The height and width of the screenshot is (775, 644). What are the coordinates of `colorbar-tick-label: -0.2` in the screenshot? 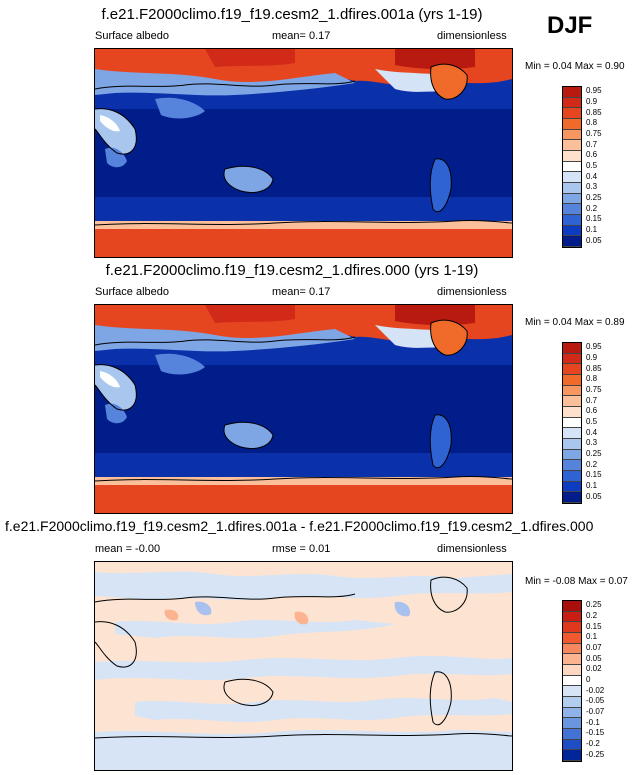 It's located at (593, 743).